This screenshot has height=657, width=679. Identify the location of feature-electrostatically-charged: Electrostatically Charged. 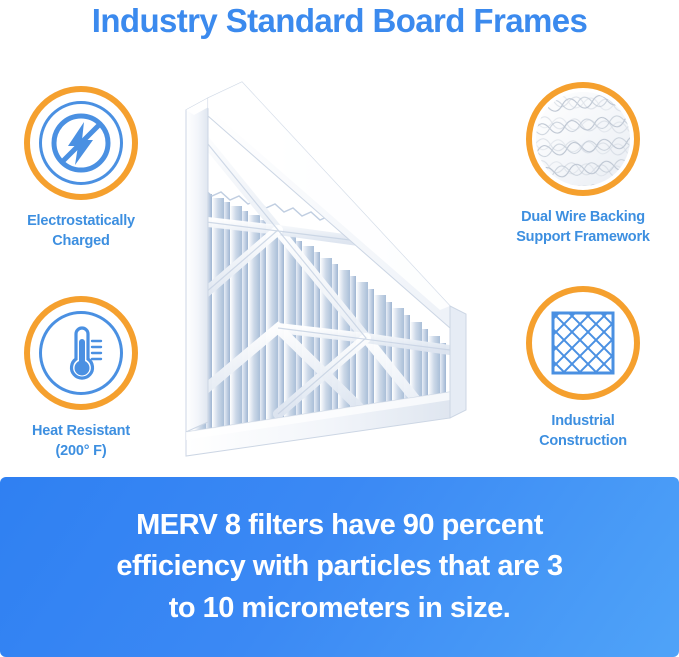
(83, 168).